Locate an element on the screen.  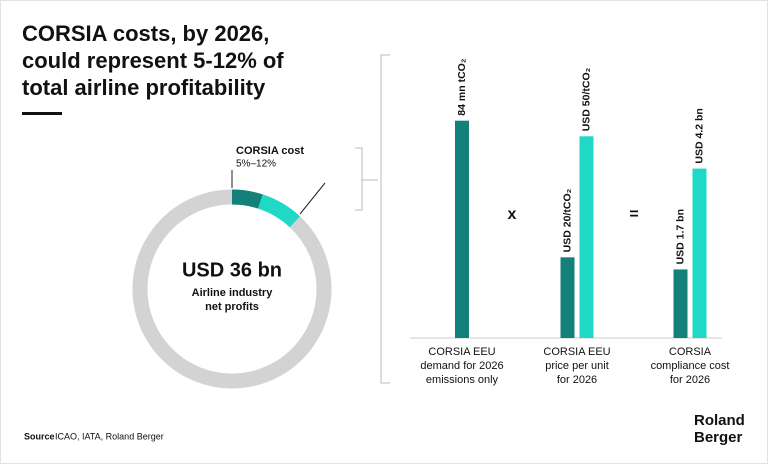
value-label: USD 1.7 bn is located at coordinates (680, 236).